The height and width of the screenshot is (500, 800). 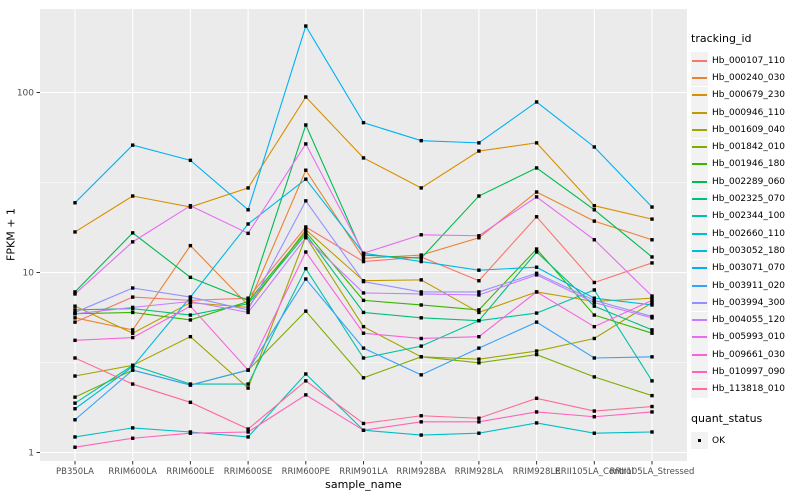 I want to click on ok-square-icon, so click(x=699, y=441).